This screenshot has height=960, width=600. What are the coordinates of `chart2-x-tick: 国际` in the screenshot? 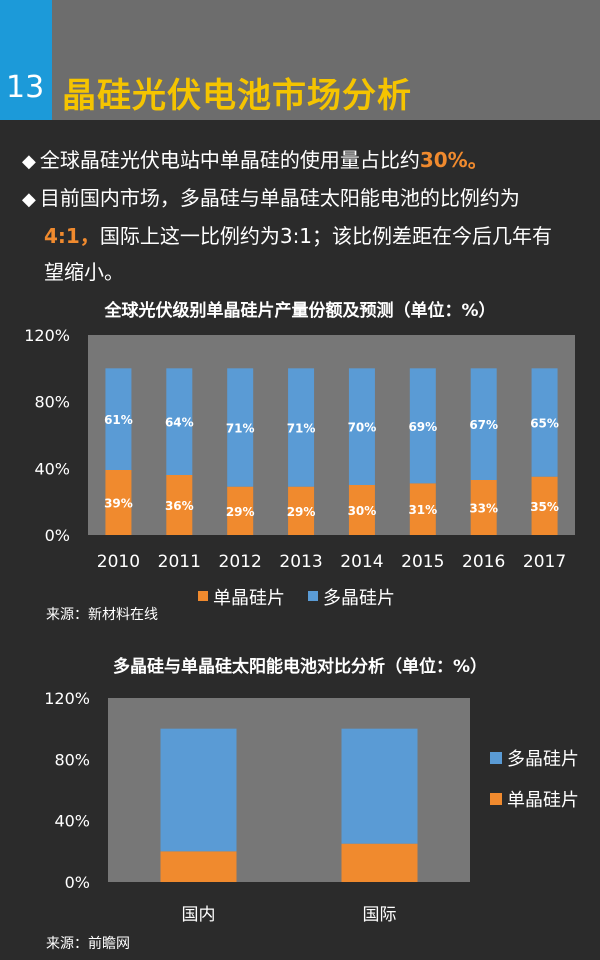 It's located at (380, 915).